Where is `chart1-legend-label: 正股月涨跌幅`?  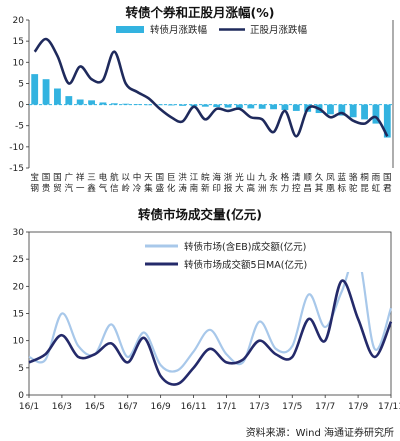
chart1-legend-label: 正股月涨跌幅 is located at coordinates (279, 30).